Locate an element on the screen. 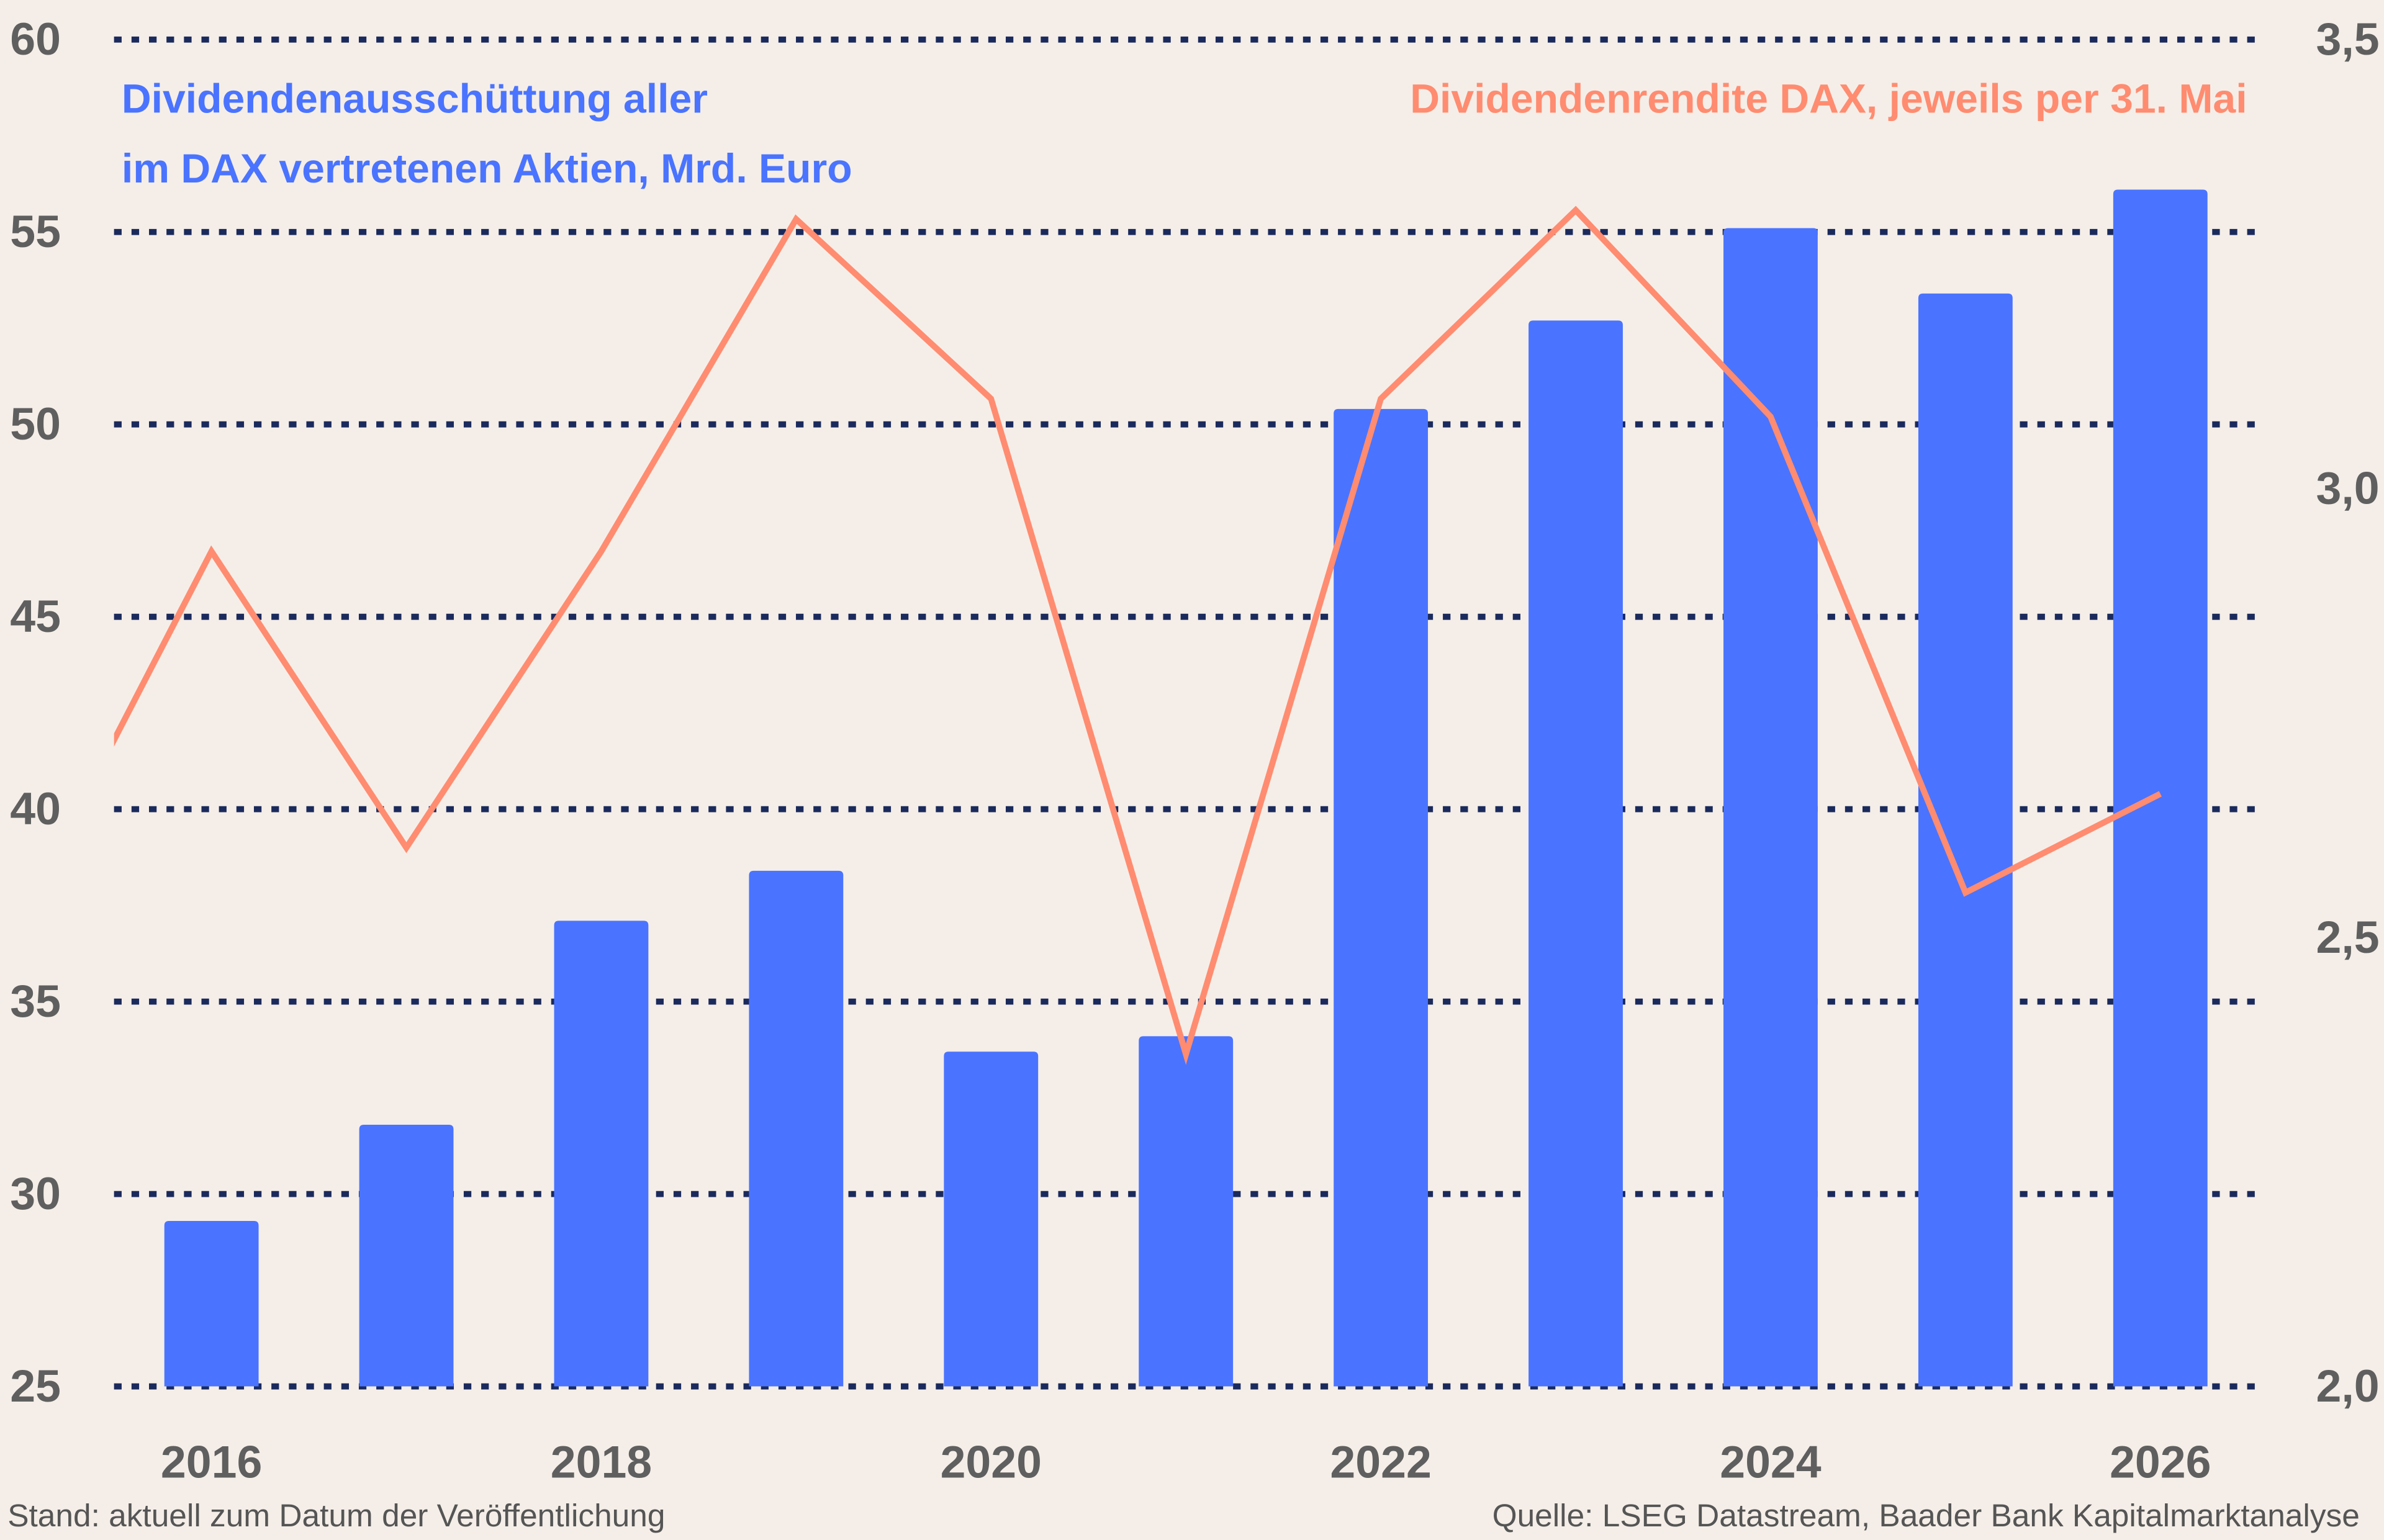 This screenshot has height=1540, width=2384. bar-2021 is located at coordinates (1186, 1211).